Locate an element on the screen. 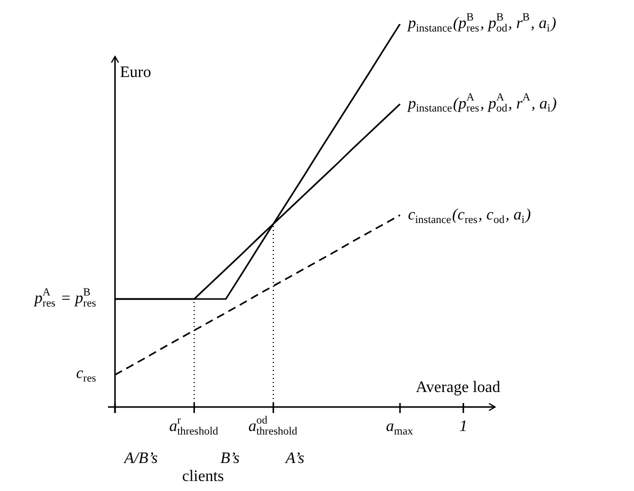  text: clients is located at coordinates (203, 477).